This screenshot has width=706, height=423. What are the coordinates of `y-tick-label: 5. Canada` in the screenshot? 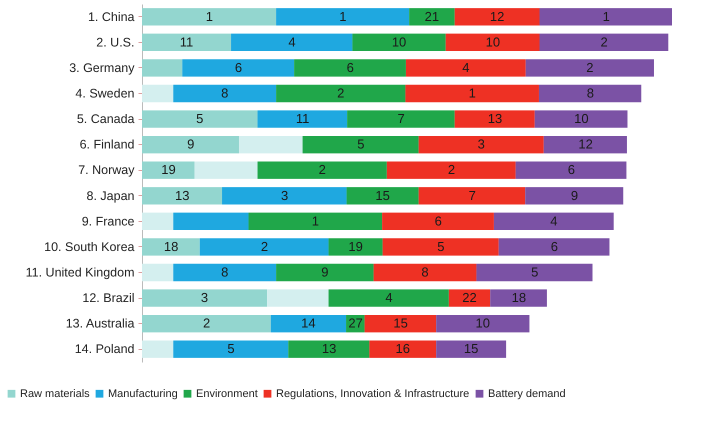 It's located at (105, 119).